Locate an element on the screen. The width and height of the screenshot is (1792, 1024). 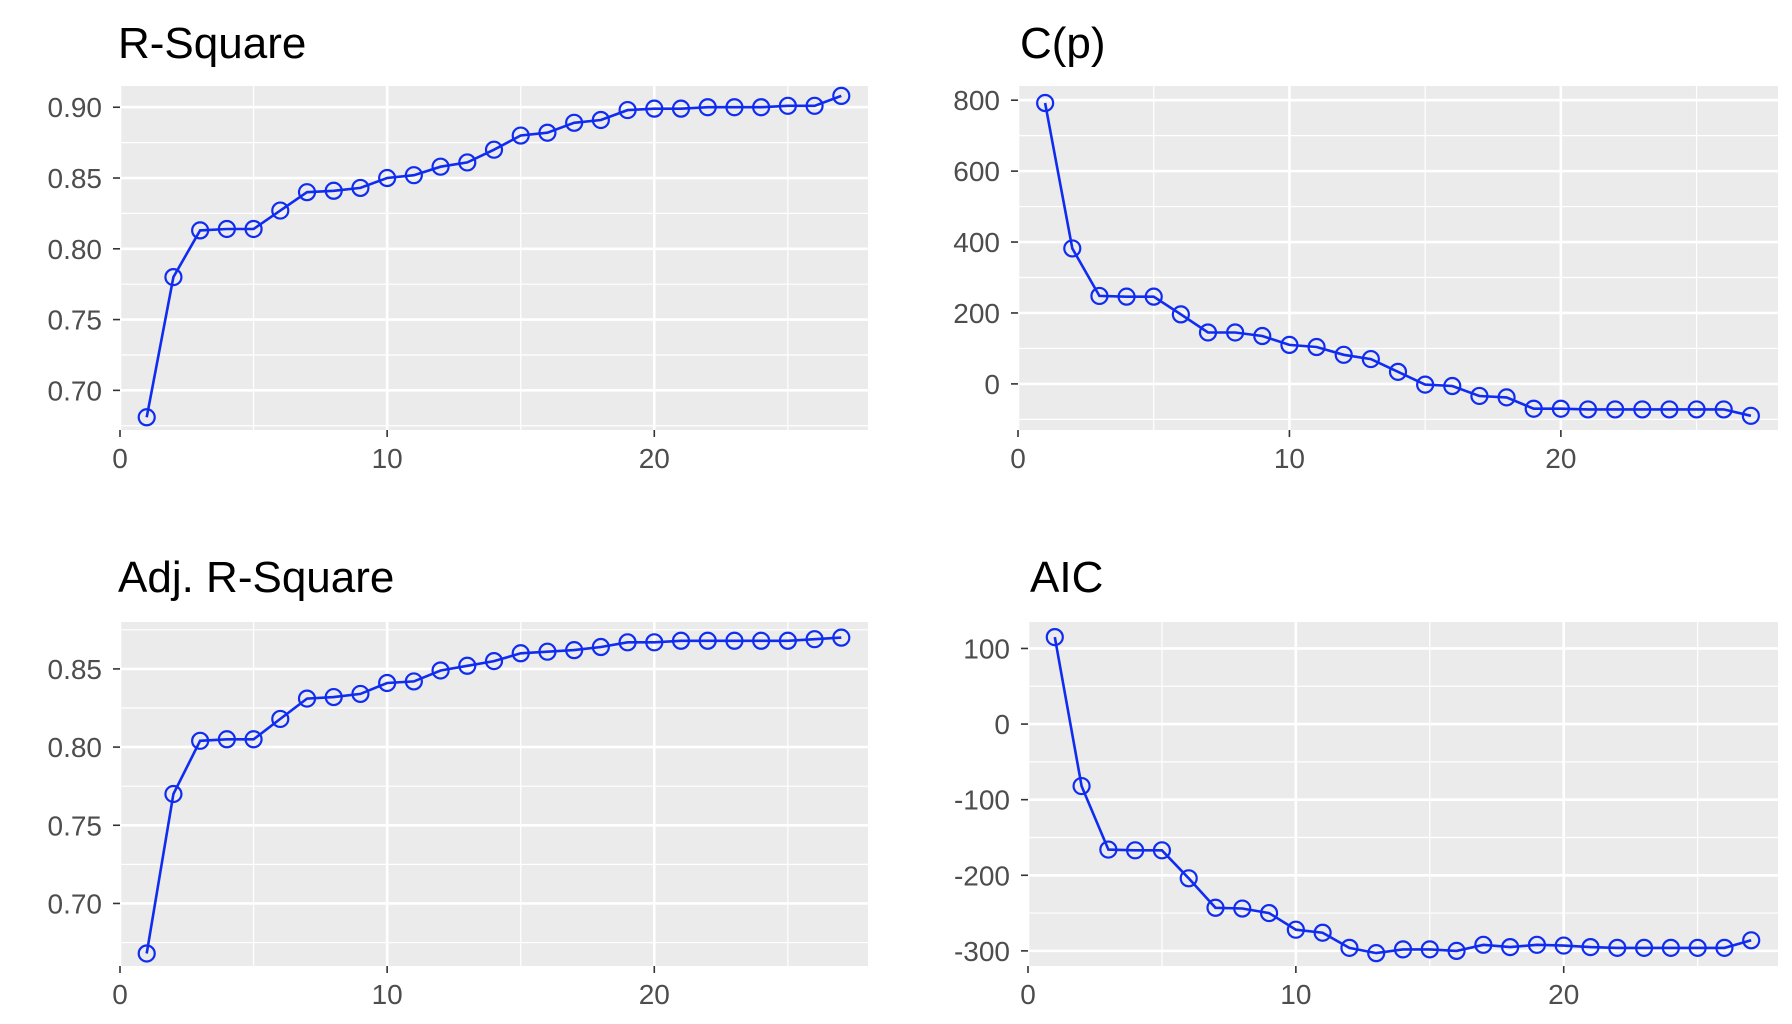
y-tick-label: 100 is located at coordinates (986, 648).